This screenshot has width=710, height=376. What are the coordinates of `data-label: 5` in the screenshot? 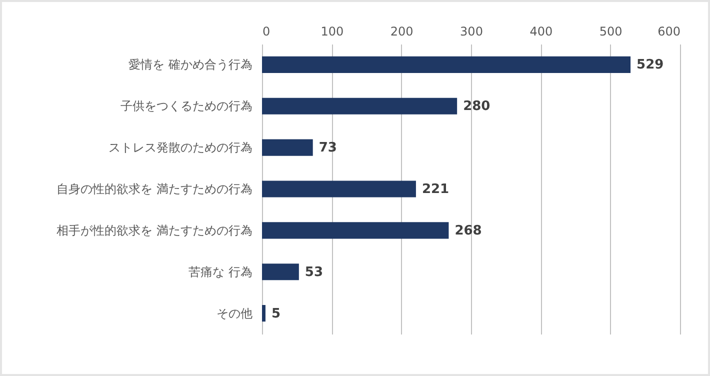 It's located at (276, 314).